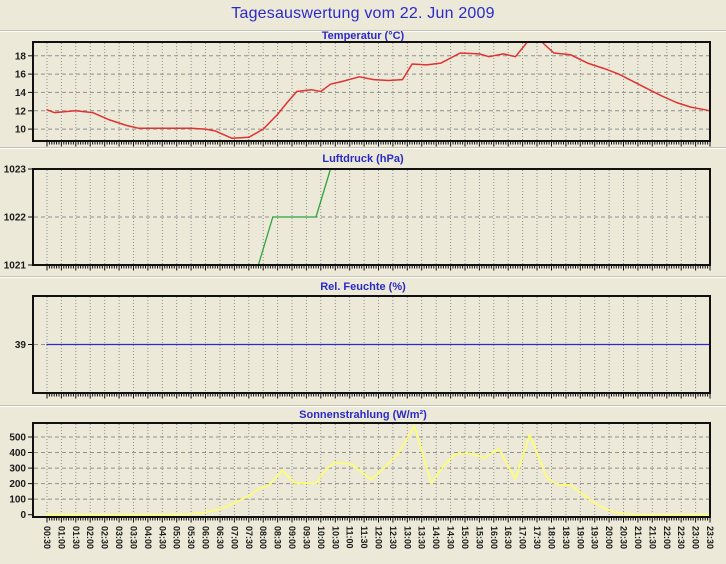  Describe the element at coordinates (652, 537) in the screenshot. I see `svg-text: 21:30` at that location.